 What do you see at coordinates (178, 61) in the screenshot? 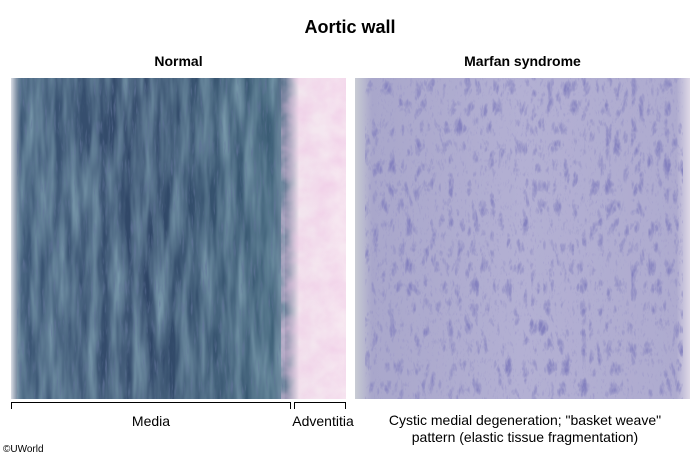
I see `normal-panel-label: Normal` at bounding box center [178, 61].